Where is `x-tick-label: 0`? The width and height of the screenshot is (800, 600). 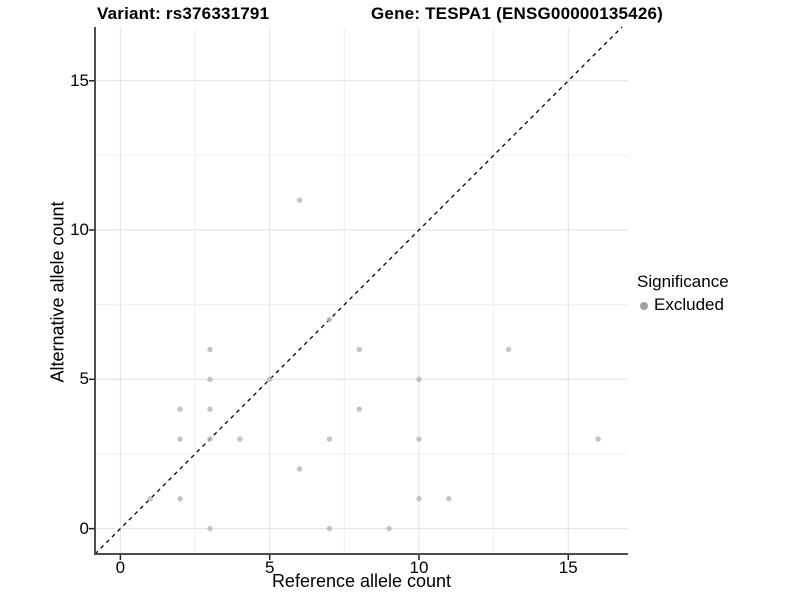 x-tick-label: 0 is located at coordinates (120, 567).